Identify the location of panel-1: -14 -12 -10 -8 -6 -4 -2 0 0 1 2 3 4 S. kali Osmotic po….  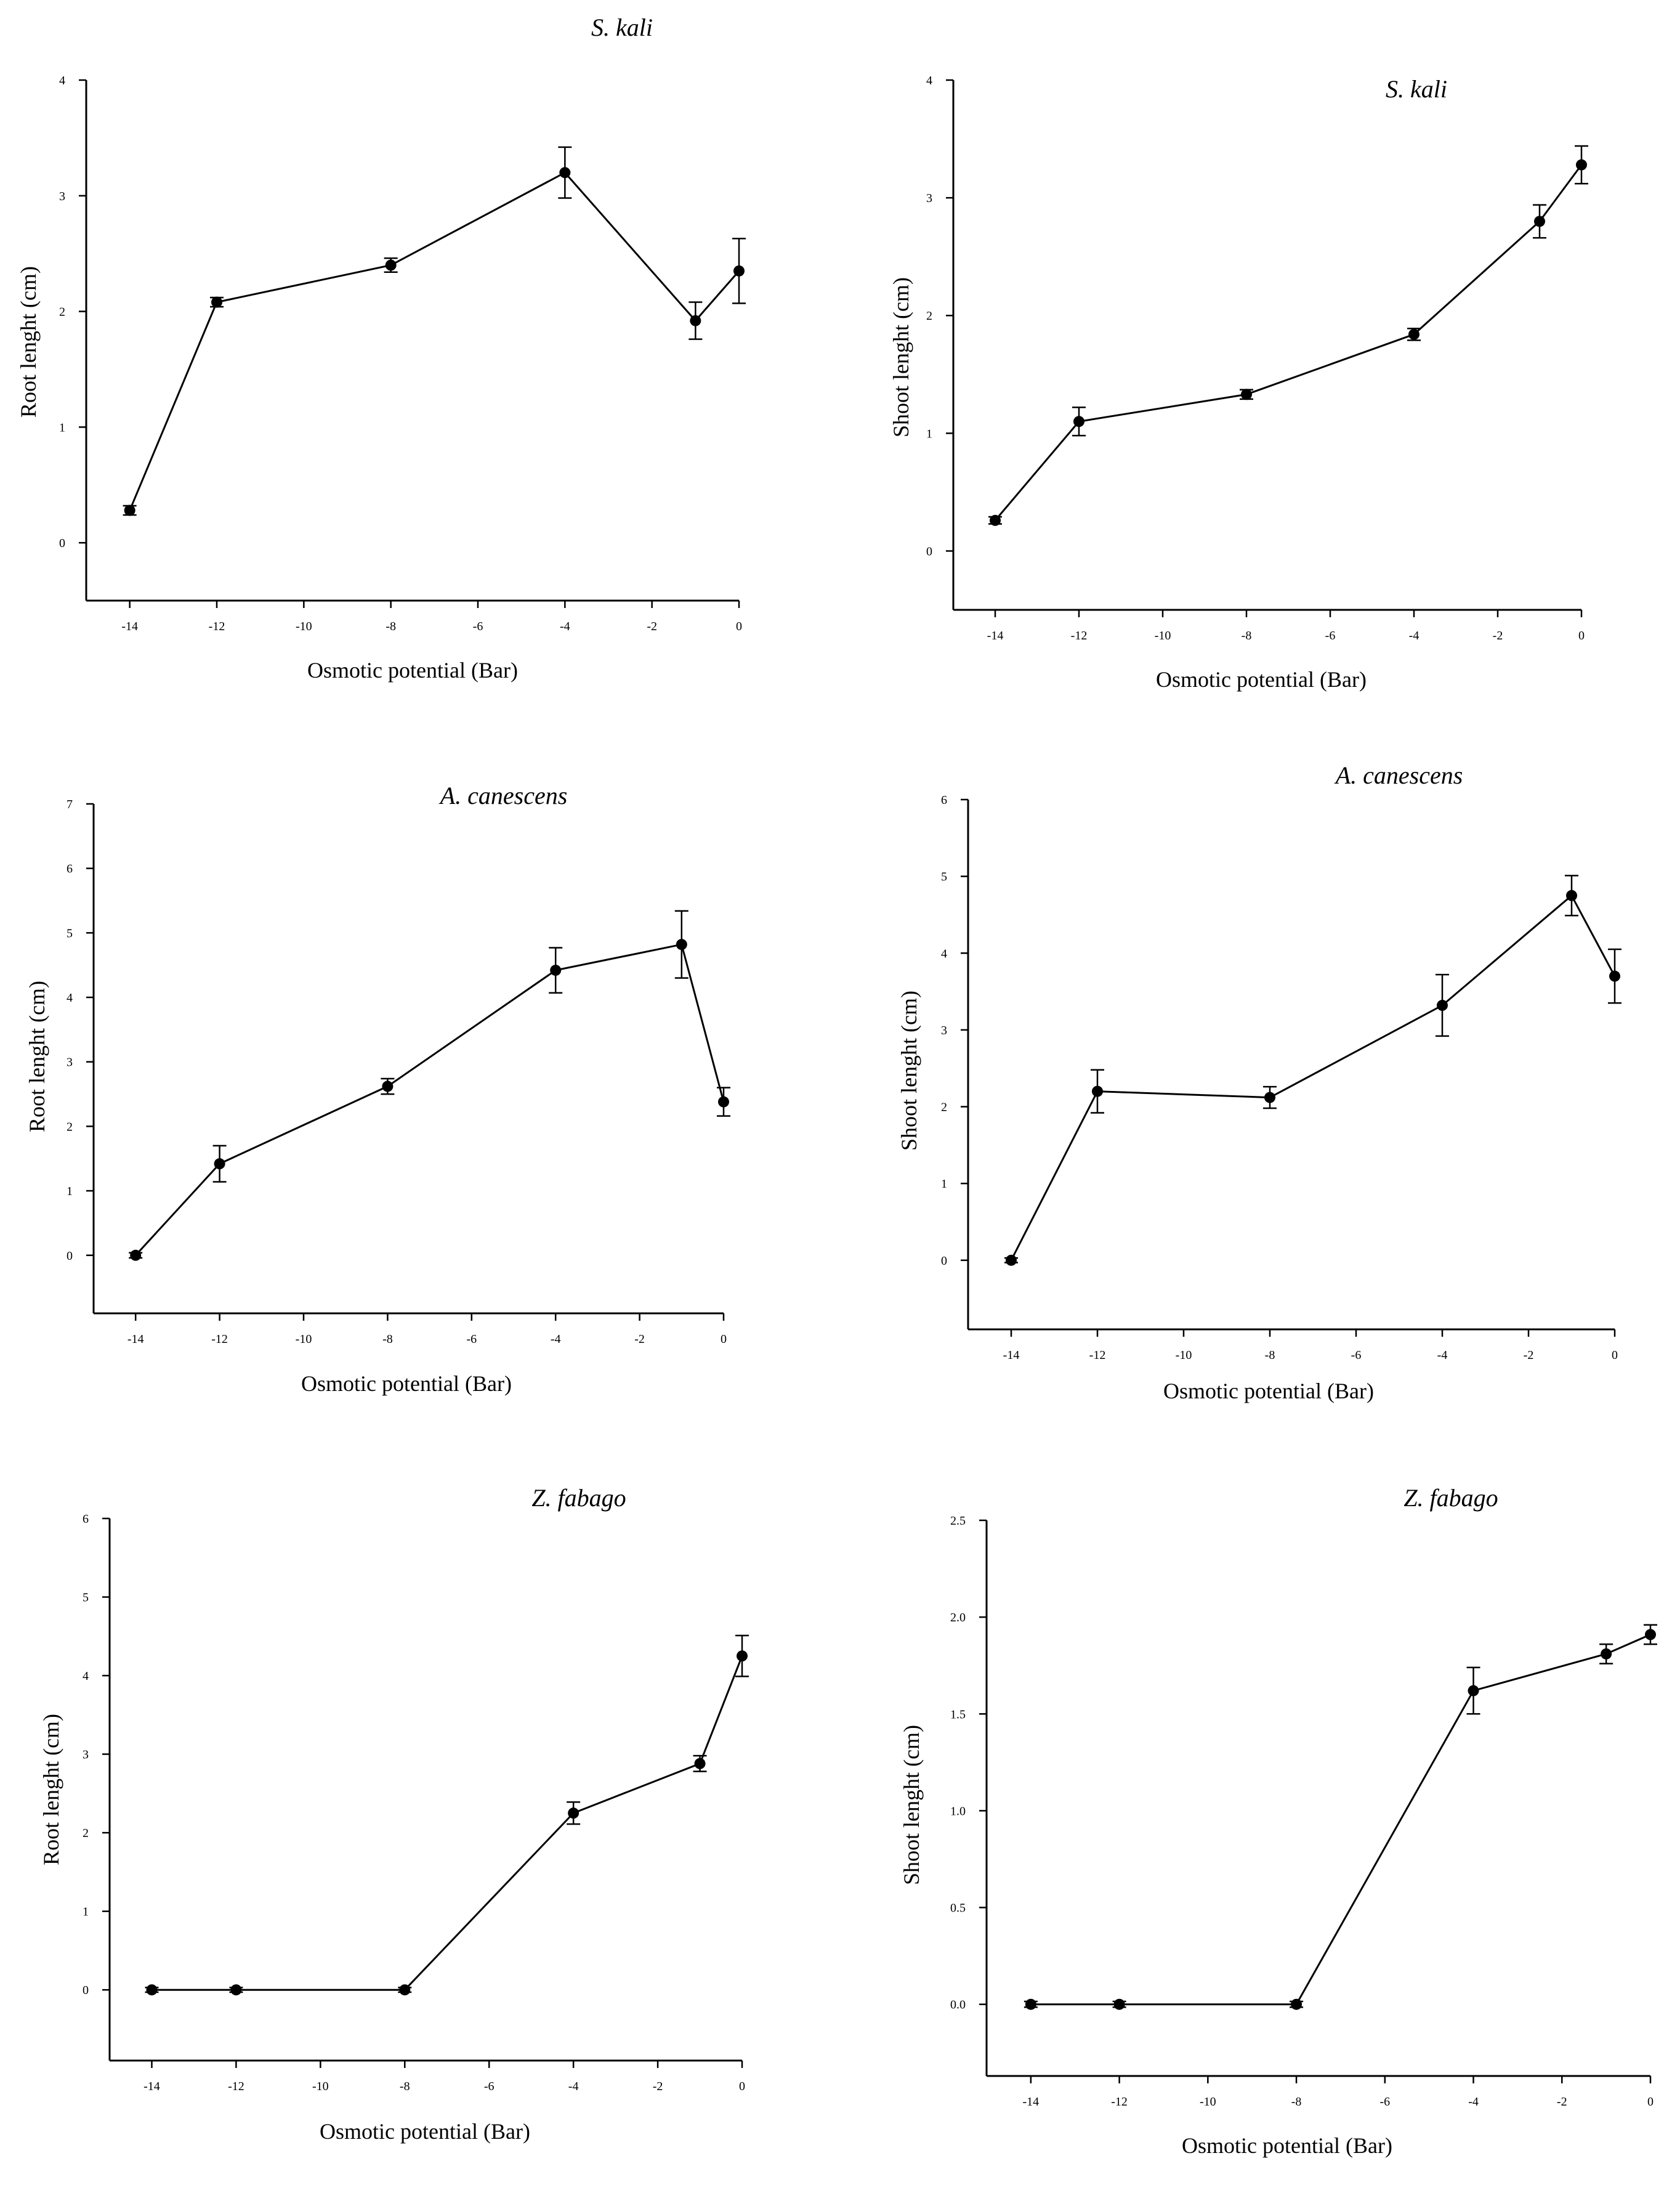
(381, 348).